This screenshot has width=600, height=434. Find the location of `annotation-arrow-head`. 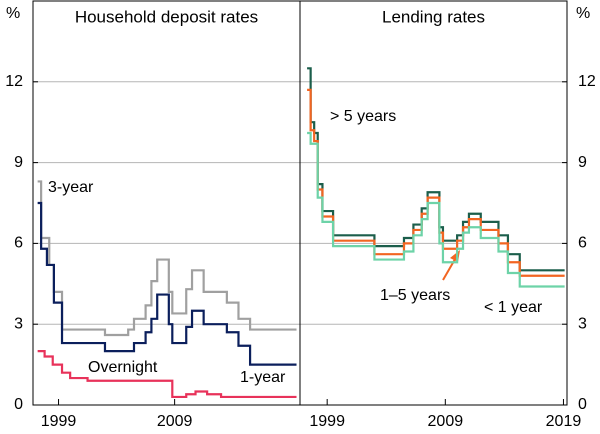

annotation-arrow-head is located at coordinates (455, 256).